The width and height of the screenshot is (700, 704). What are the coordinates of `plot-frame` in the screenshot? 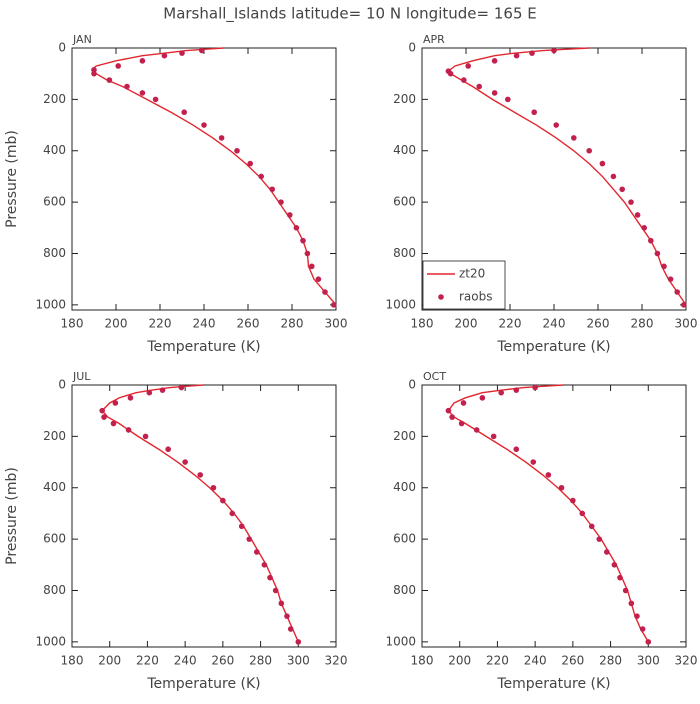 It's located at (204, 179).